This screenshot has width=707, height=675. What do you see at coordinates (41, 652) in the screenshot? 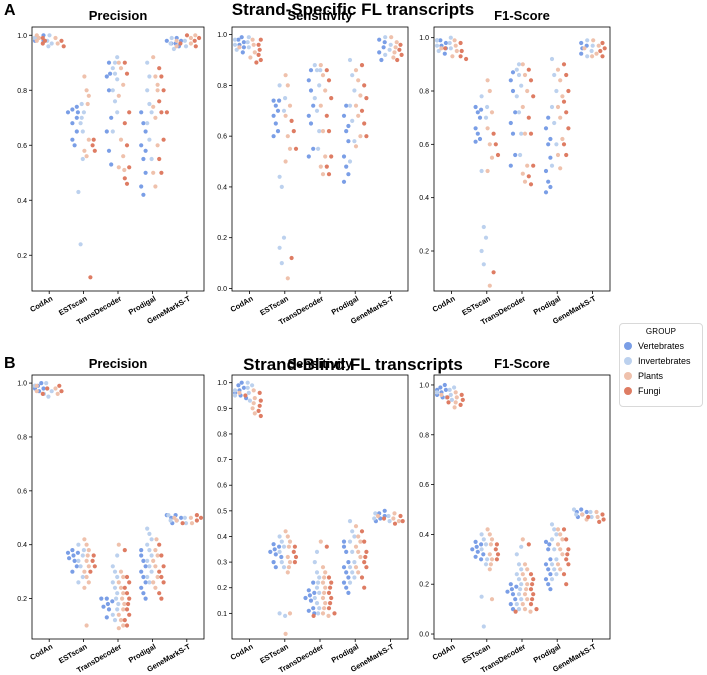
I see `x-tick-label: CodAn` at bounding box center [41, 652].